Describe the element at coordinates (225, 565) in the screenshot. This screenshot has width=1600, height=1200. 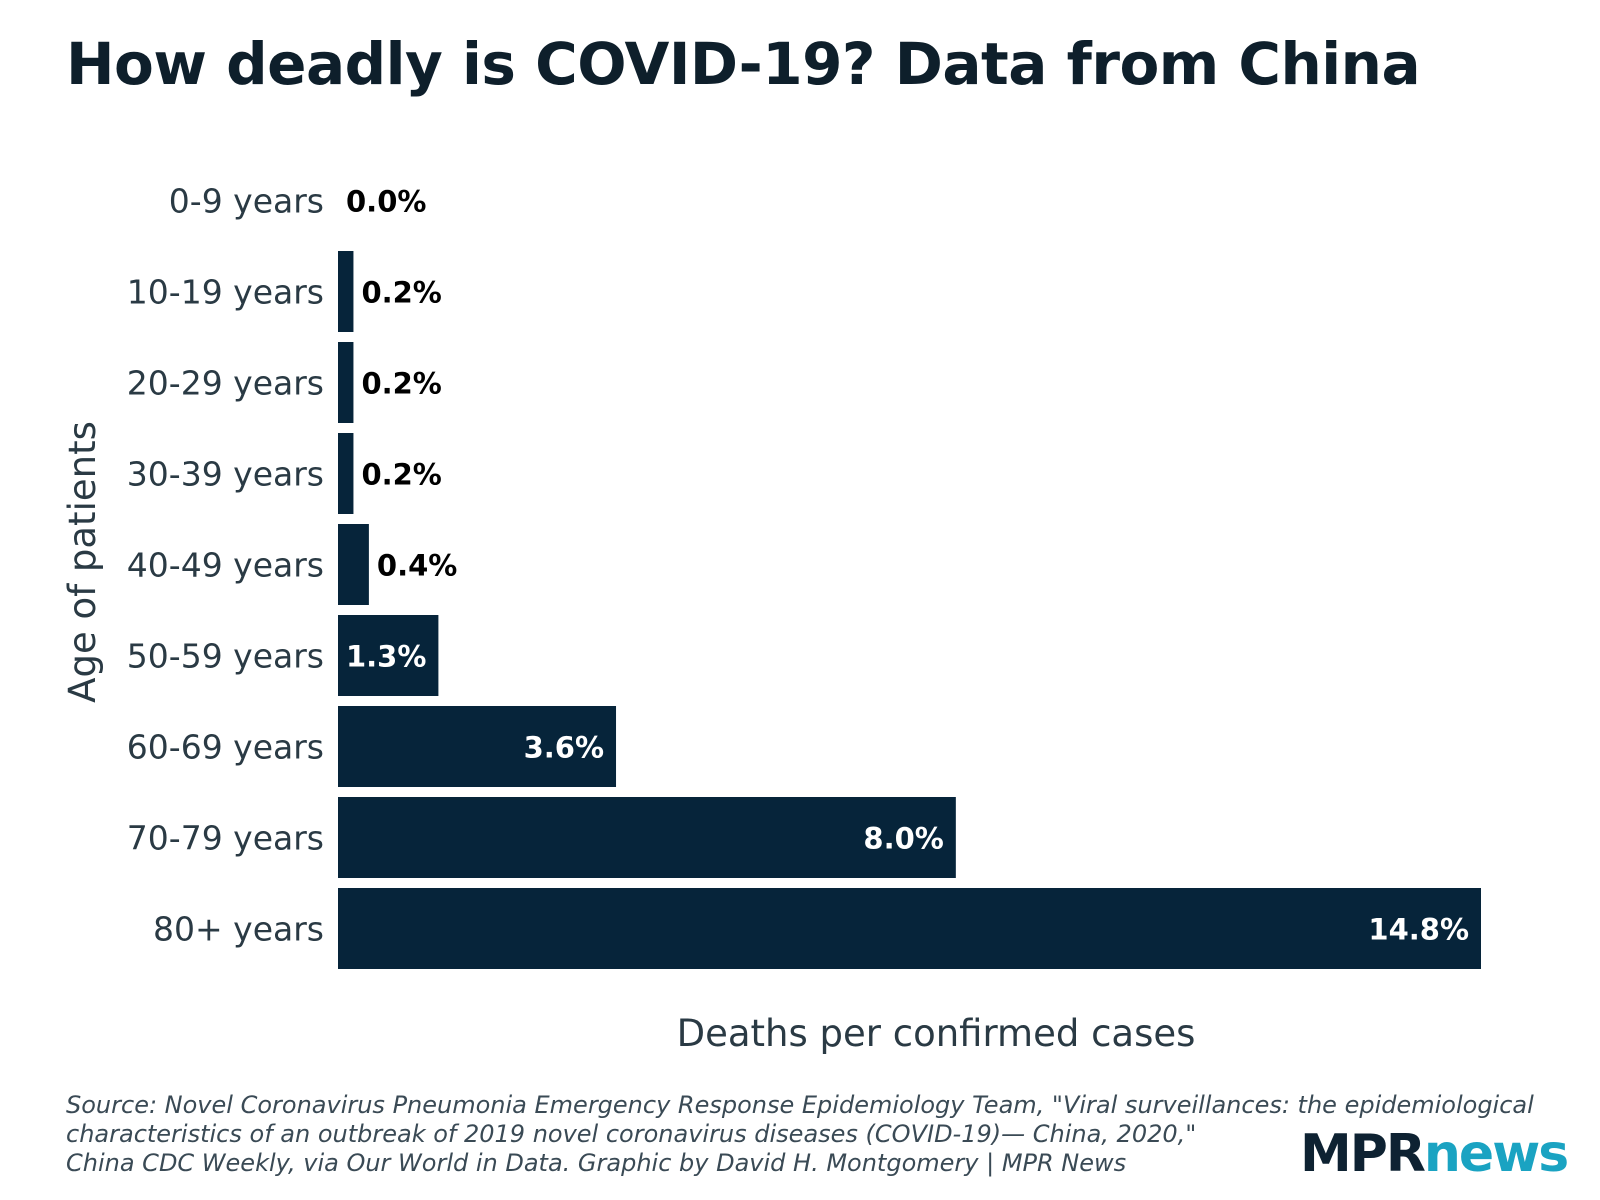
I see `category-label-40-49-years: 40-49 years` at that location.